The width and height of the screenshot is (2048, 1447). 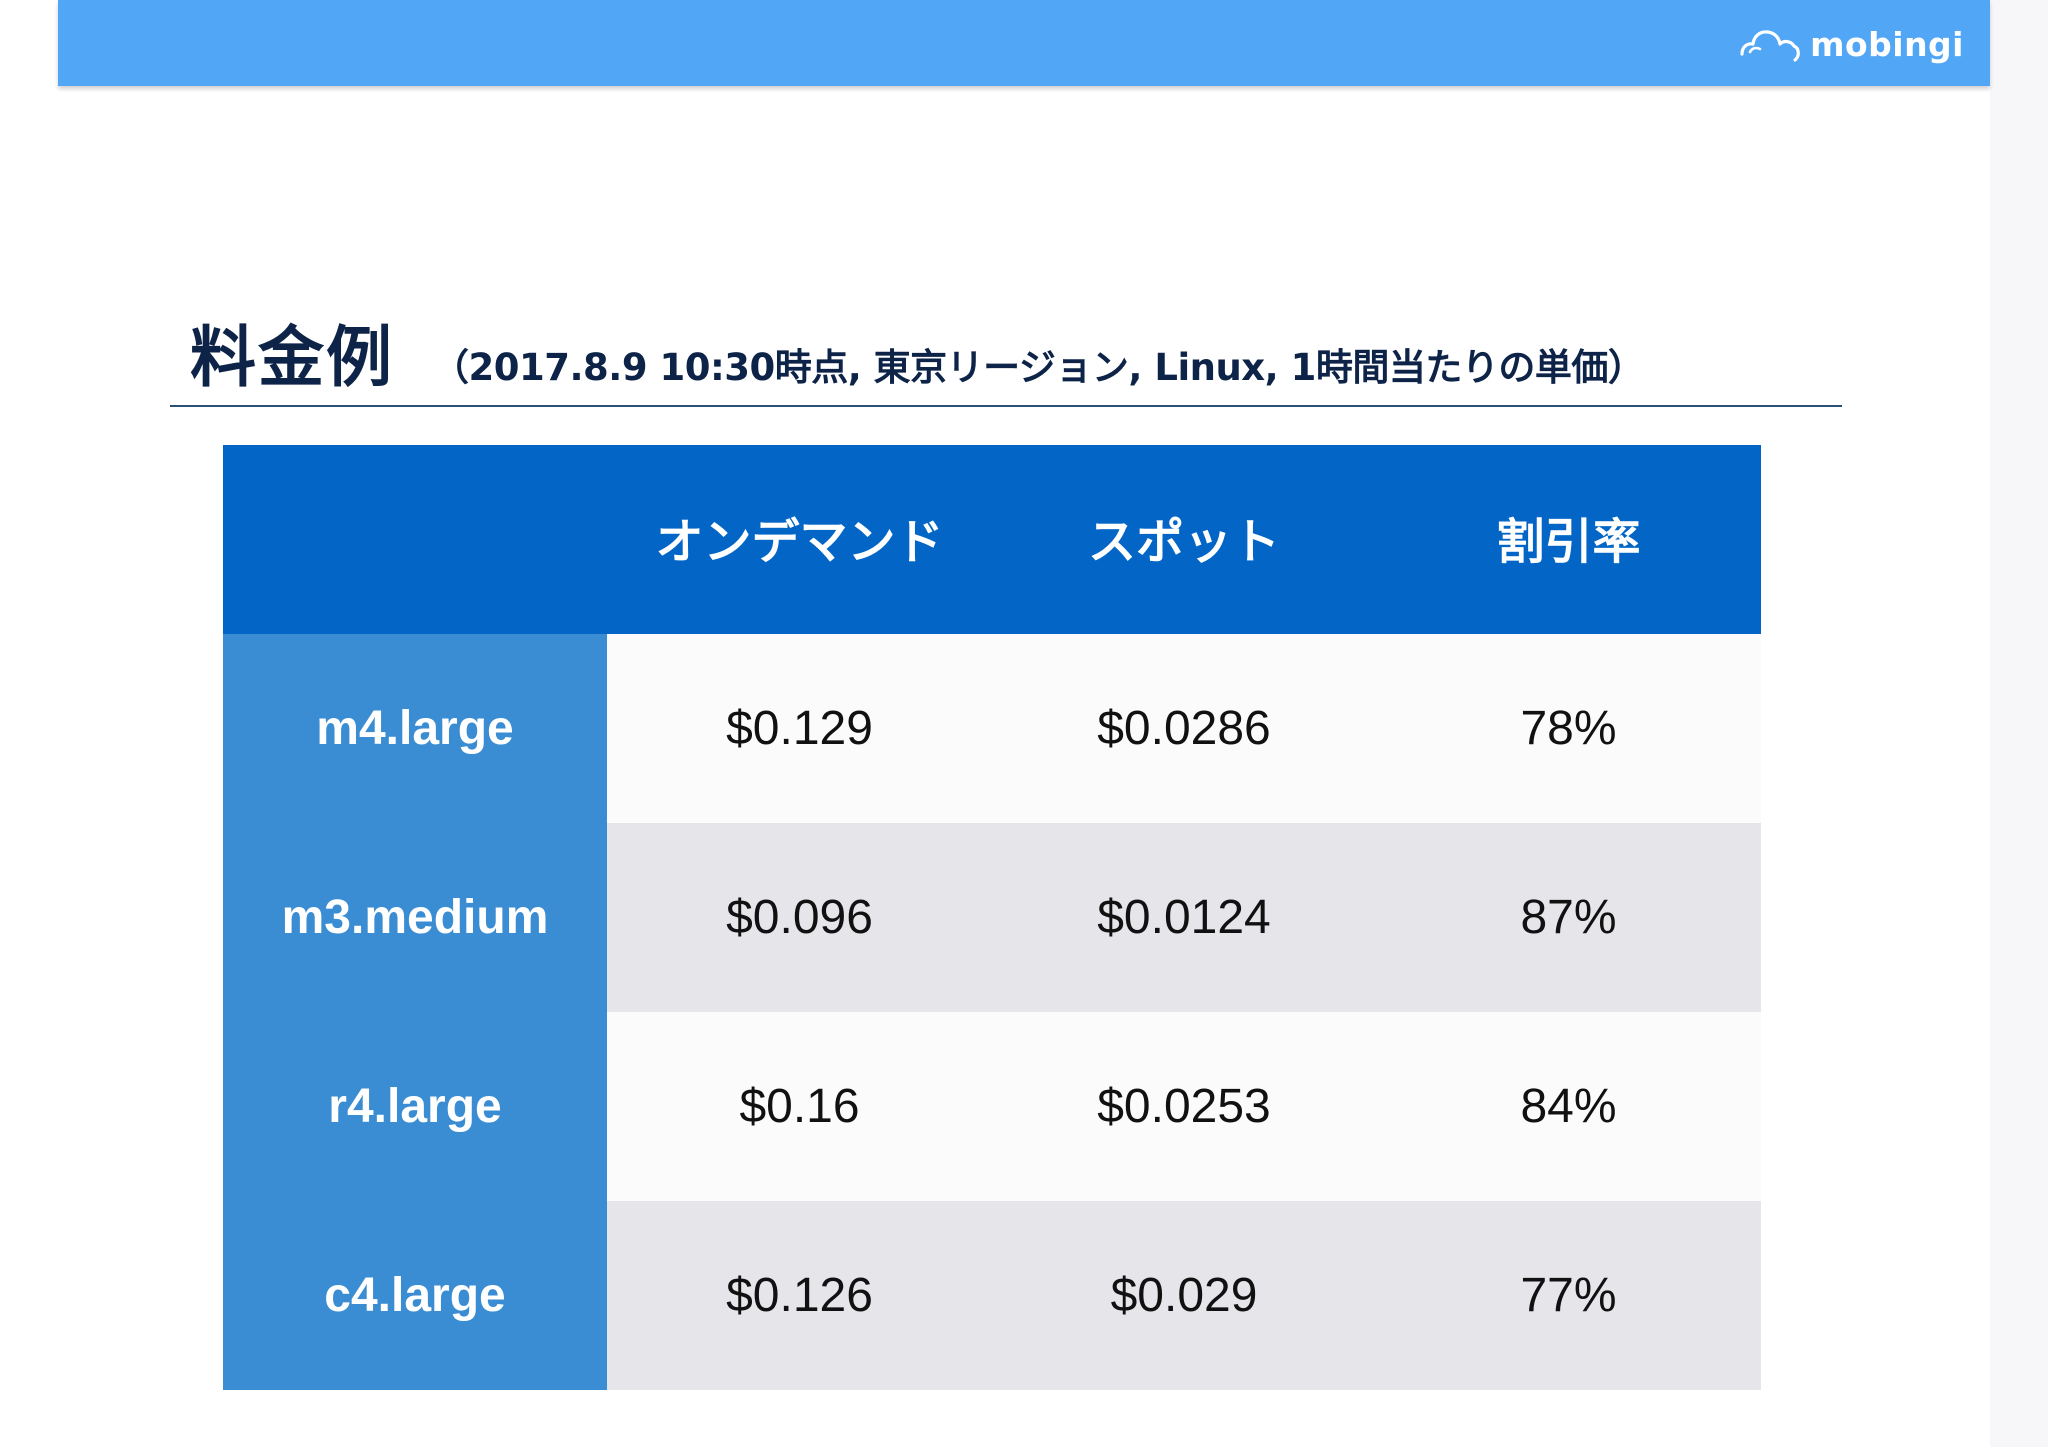 I want to click on table-row: r4.large $0.16 $0.0253 84%, so click(x=992, y=1106).